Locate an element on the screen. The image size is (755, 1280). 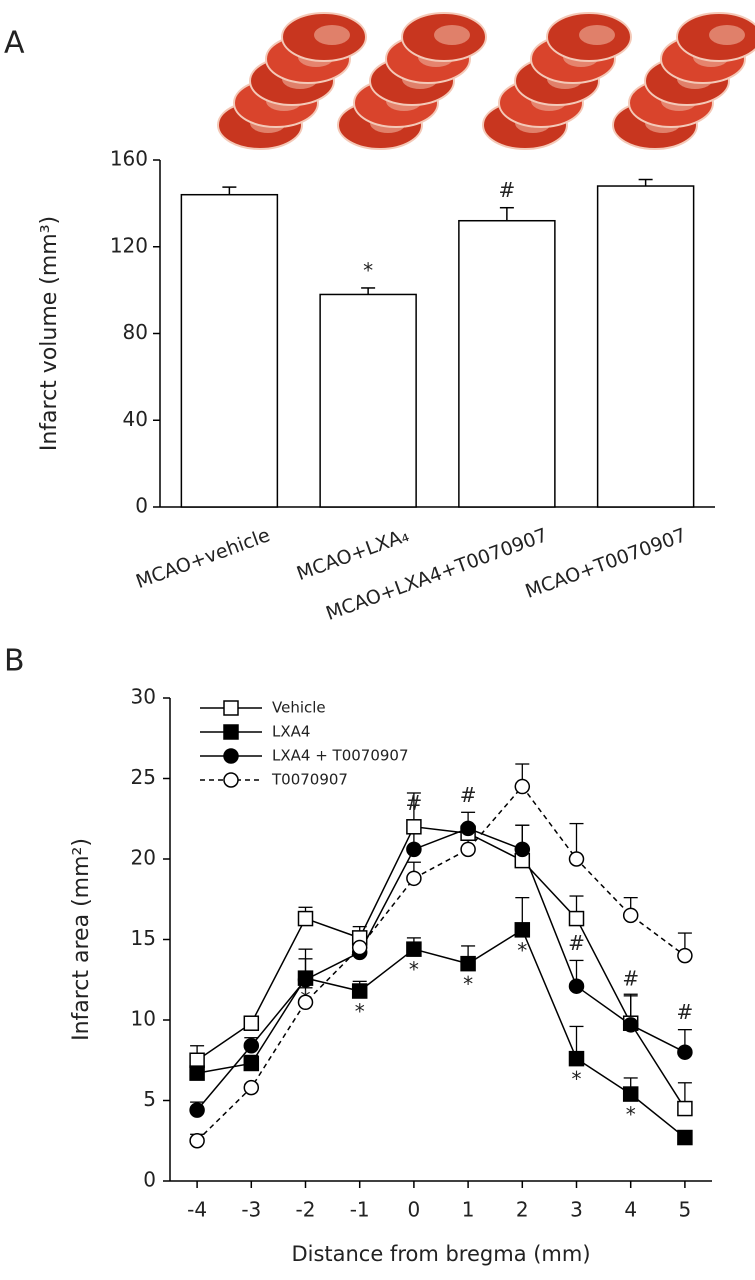
brain-slices is located at coordinates (486, 81).